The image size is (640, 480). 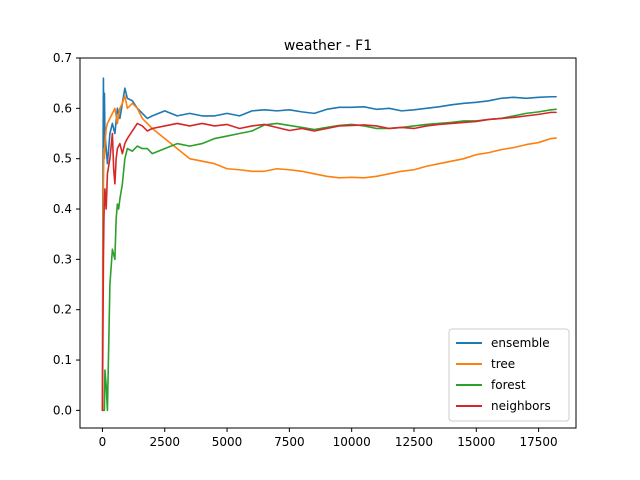 What do you see at coordinates (62, 58) in the screenshot?
I see `y-tick-label: 0.7` at bounding box center [62, 58].